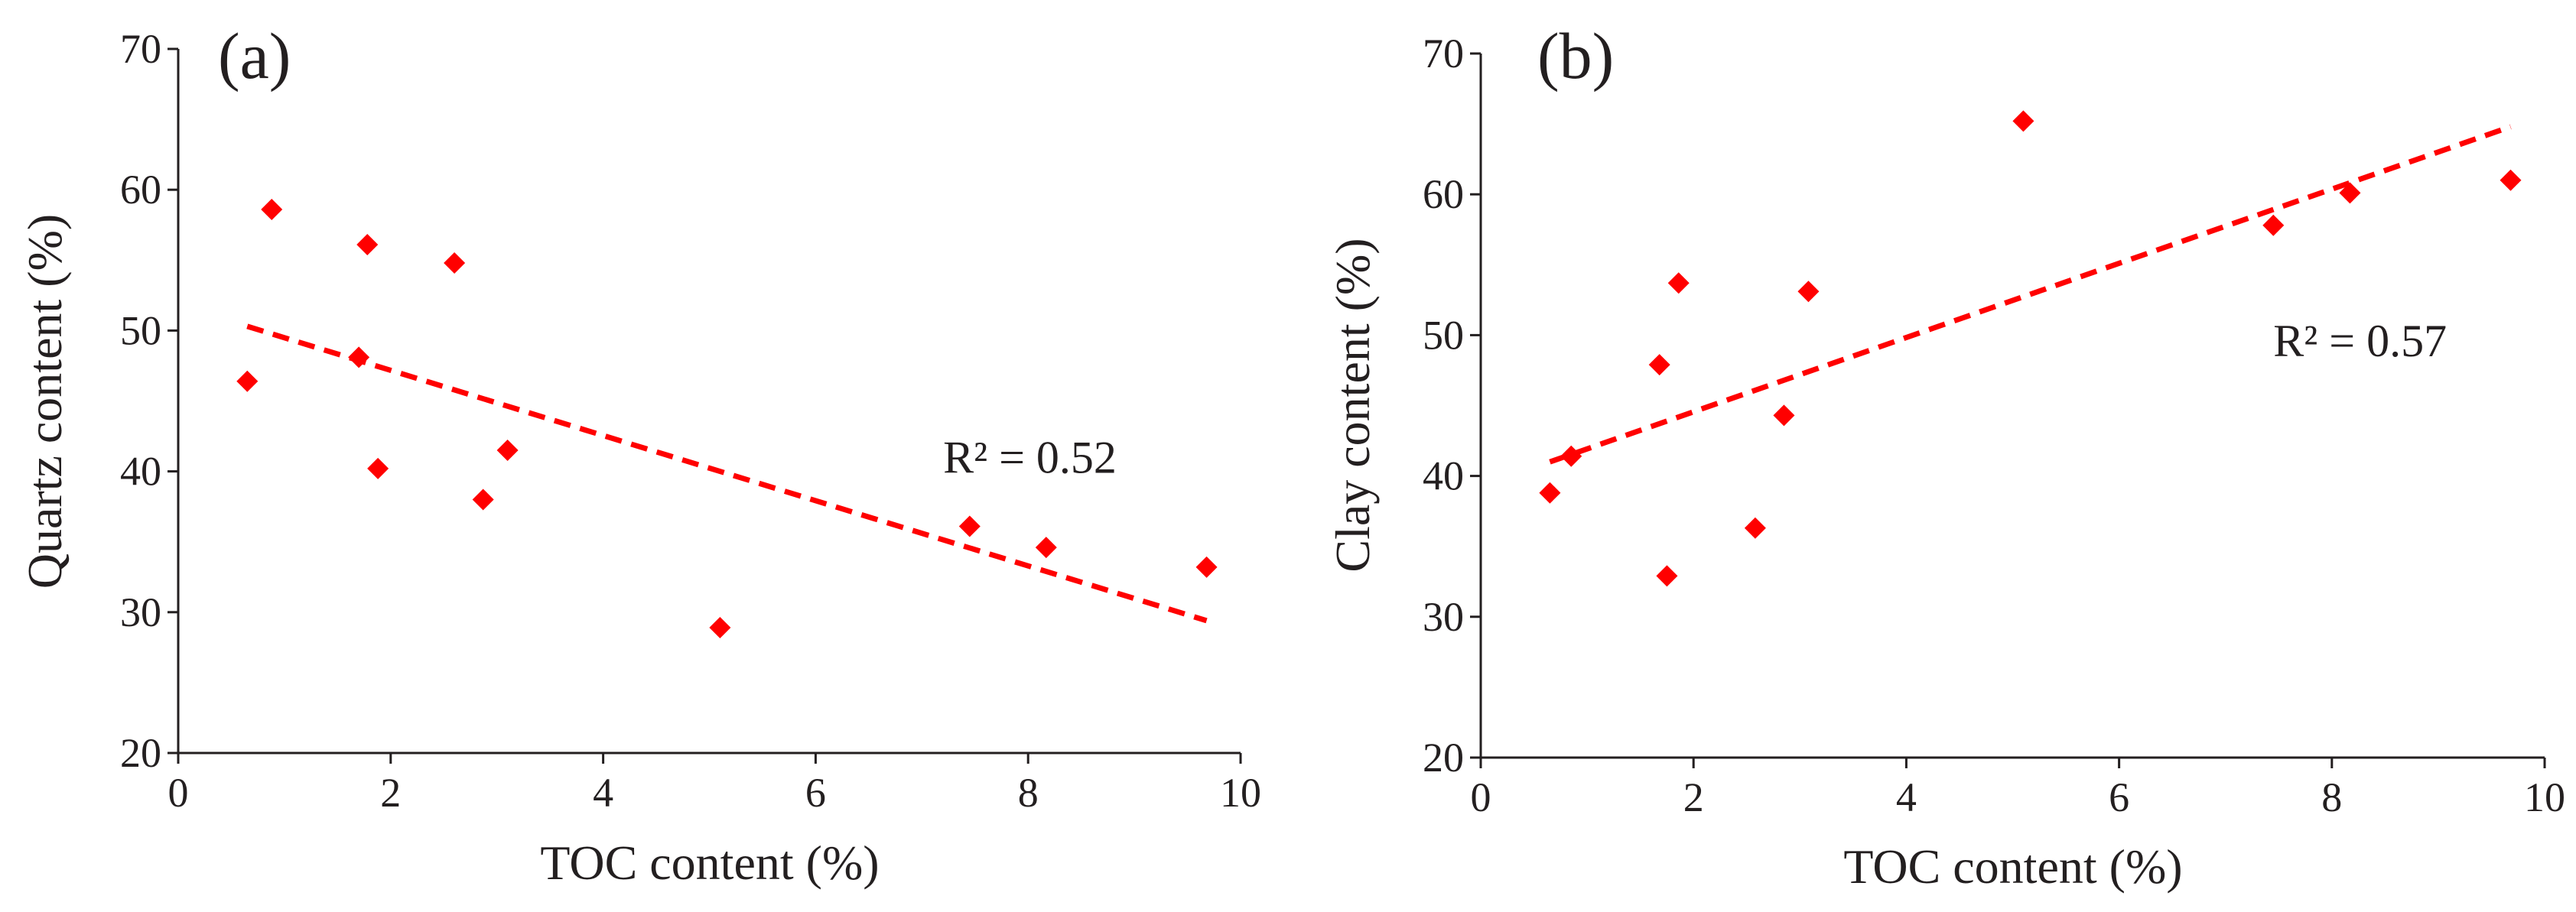 This screenshot has width=2576, height=912. Describe the element at coordinates (1240, 793) in the screenshot. I see `panel-a-x-tick-label: 10` at that location.